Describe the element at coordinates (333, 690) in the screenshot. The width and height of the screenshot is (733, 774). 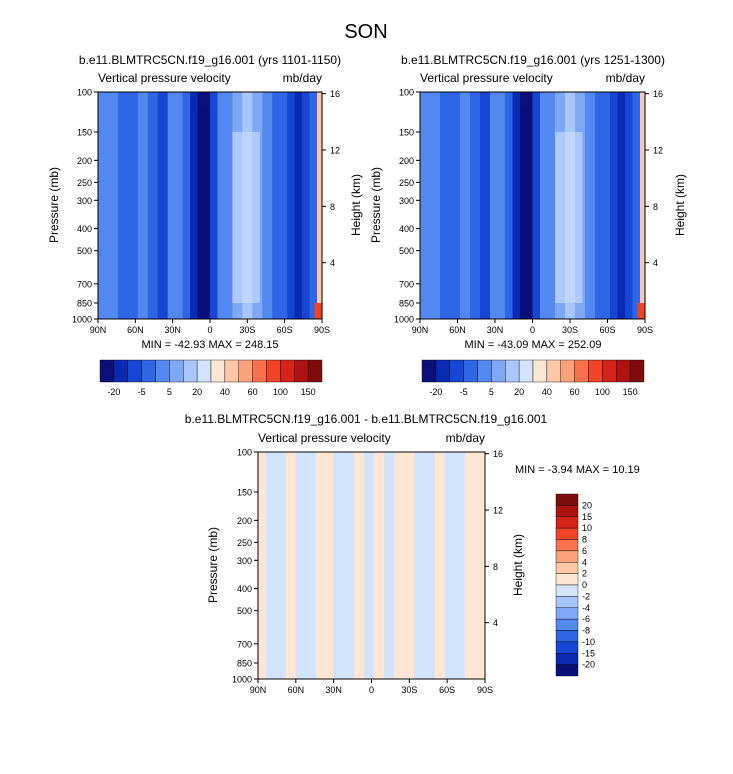
I see `x-tick-label: 30N` at that location.